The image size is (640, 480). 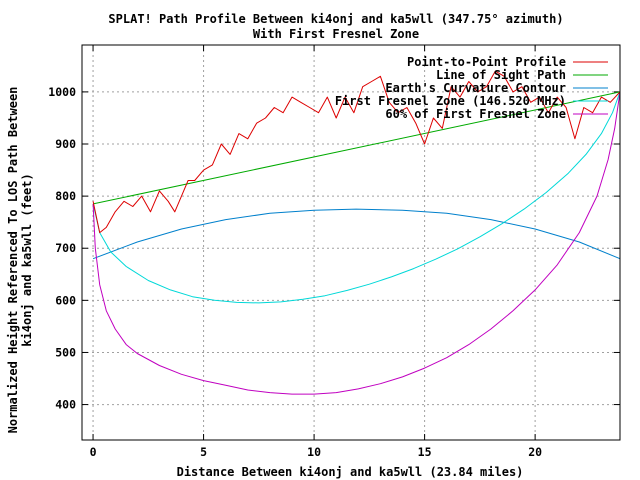 I want to click on y-tick-label-6: 1000, so click(x=62, y=92).